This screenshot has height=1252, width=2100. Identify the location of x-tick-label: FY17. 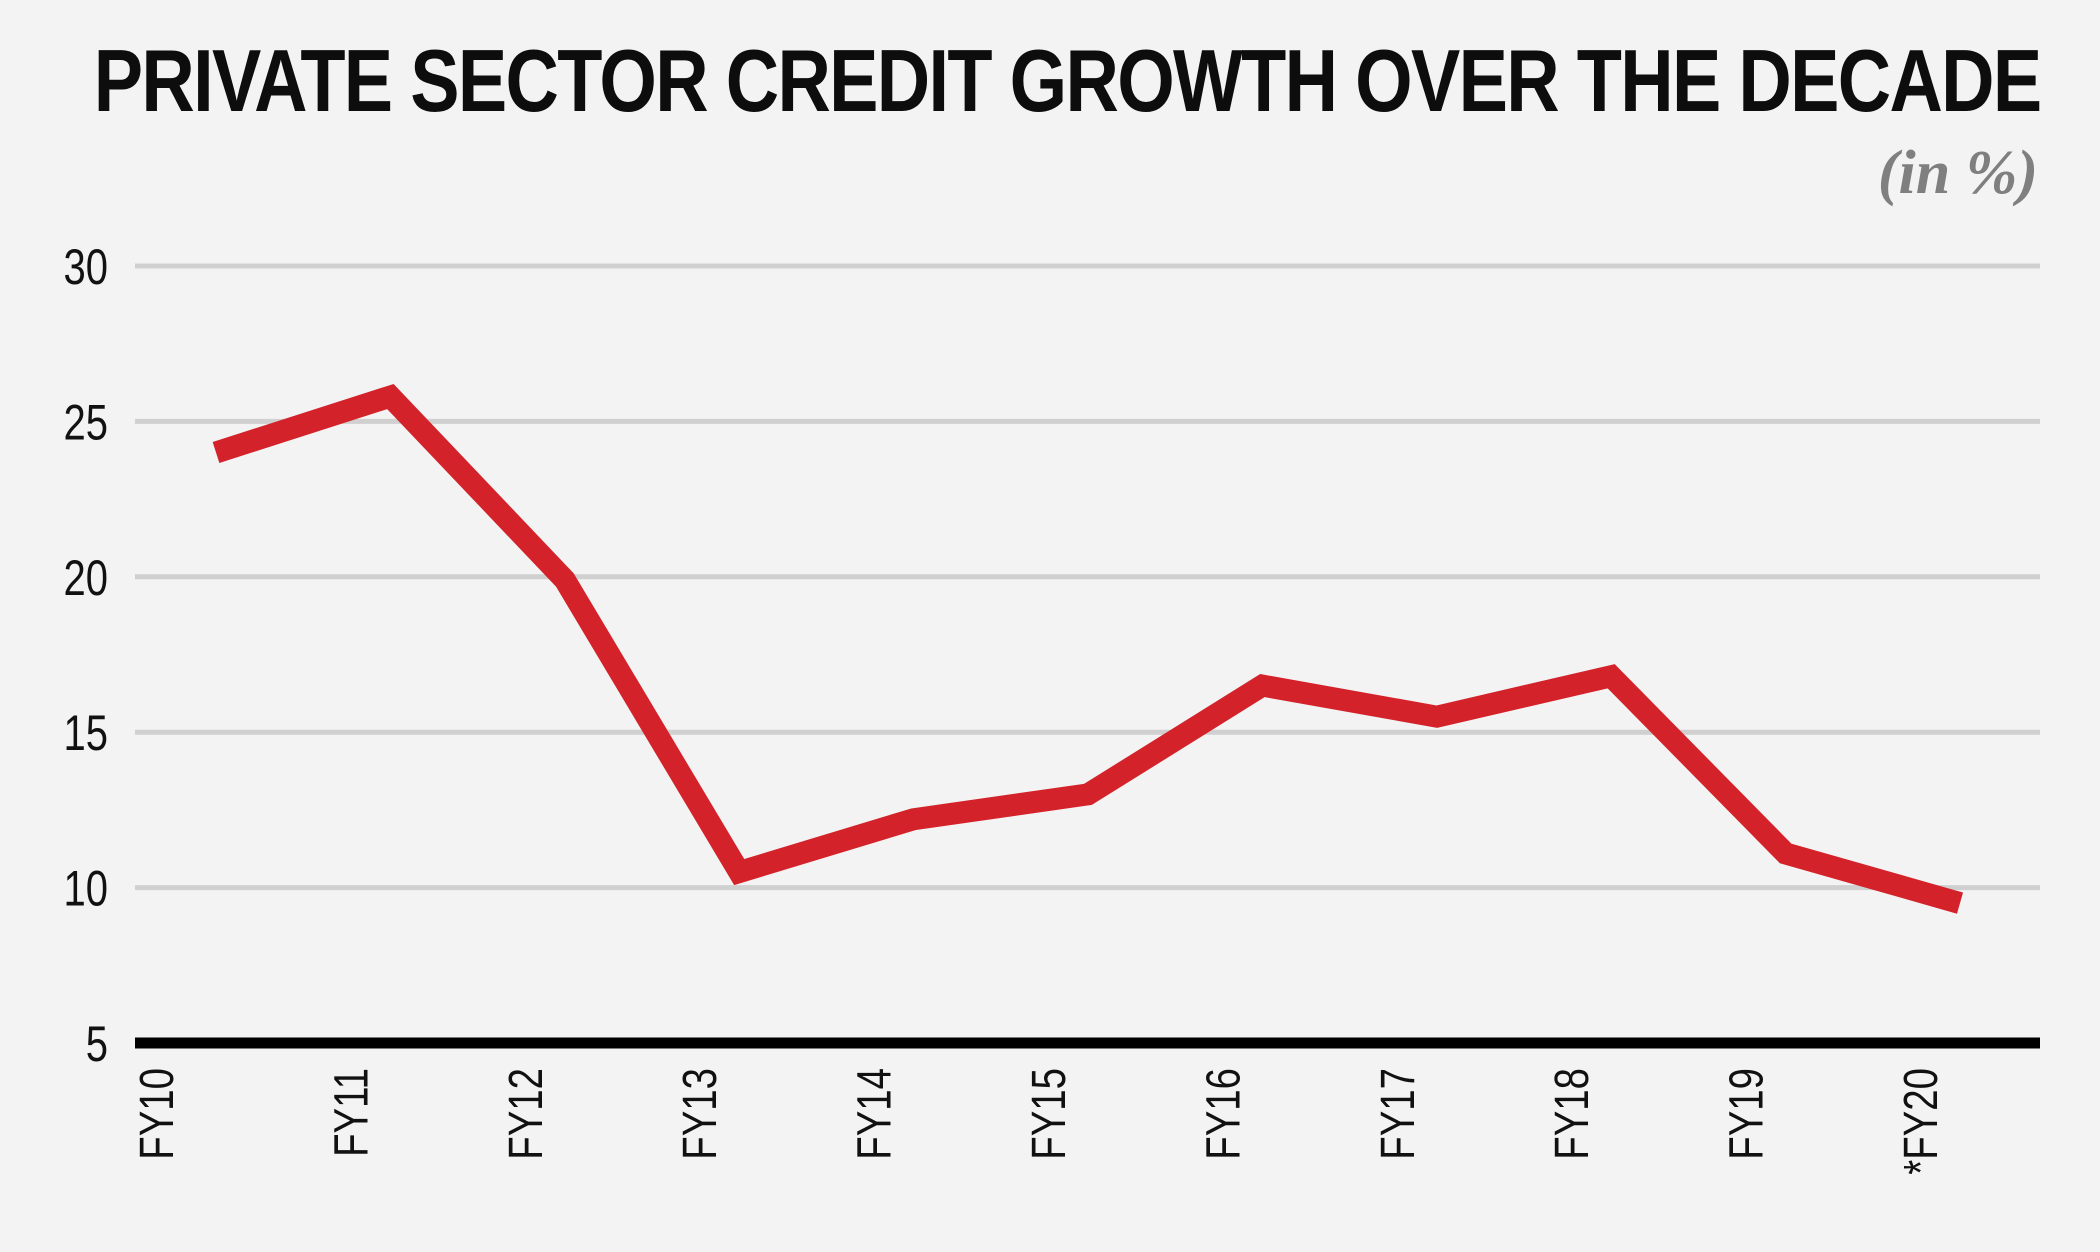
(1398, 1114).